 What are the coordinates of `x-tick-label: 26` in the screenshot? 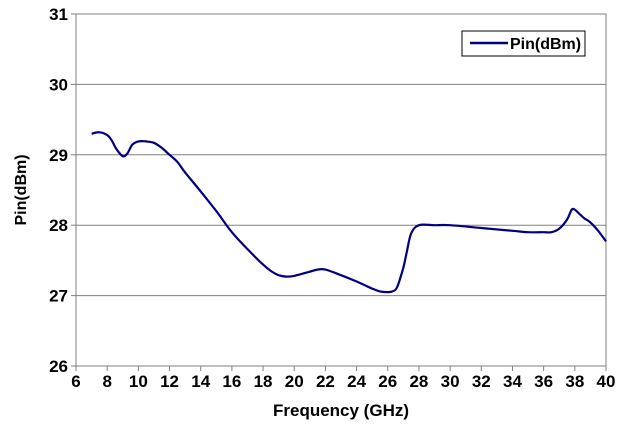 It's located at (387, 381).